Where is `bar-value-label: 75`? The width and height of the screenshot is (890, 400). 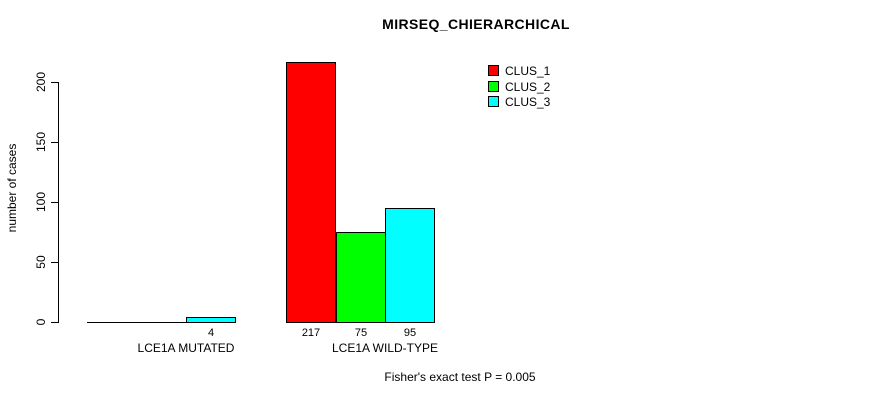
bar-value-label: 75 is located at coordinates (361, 333).